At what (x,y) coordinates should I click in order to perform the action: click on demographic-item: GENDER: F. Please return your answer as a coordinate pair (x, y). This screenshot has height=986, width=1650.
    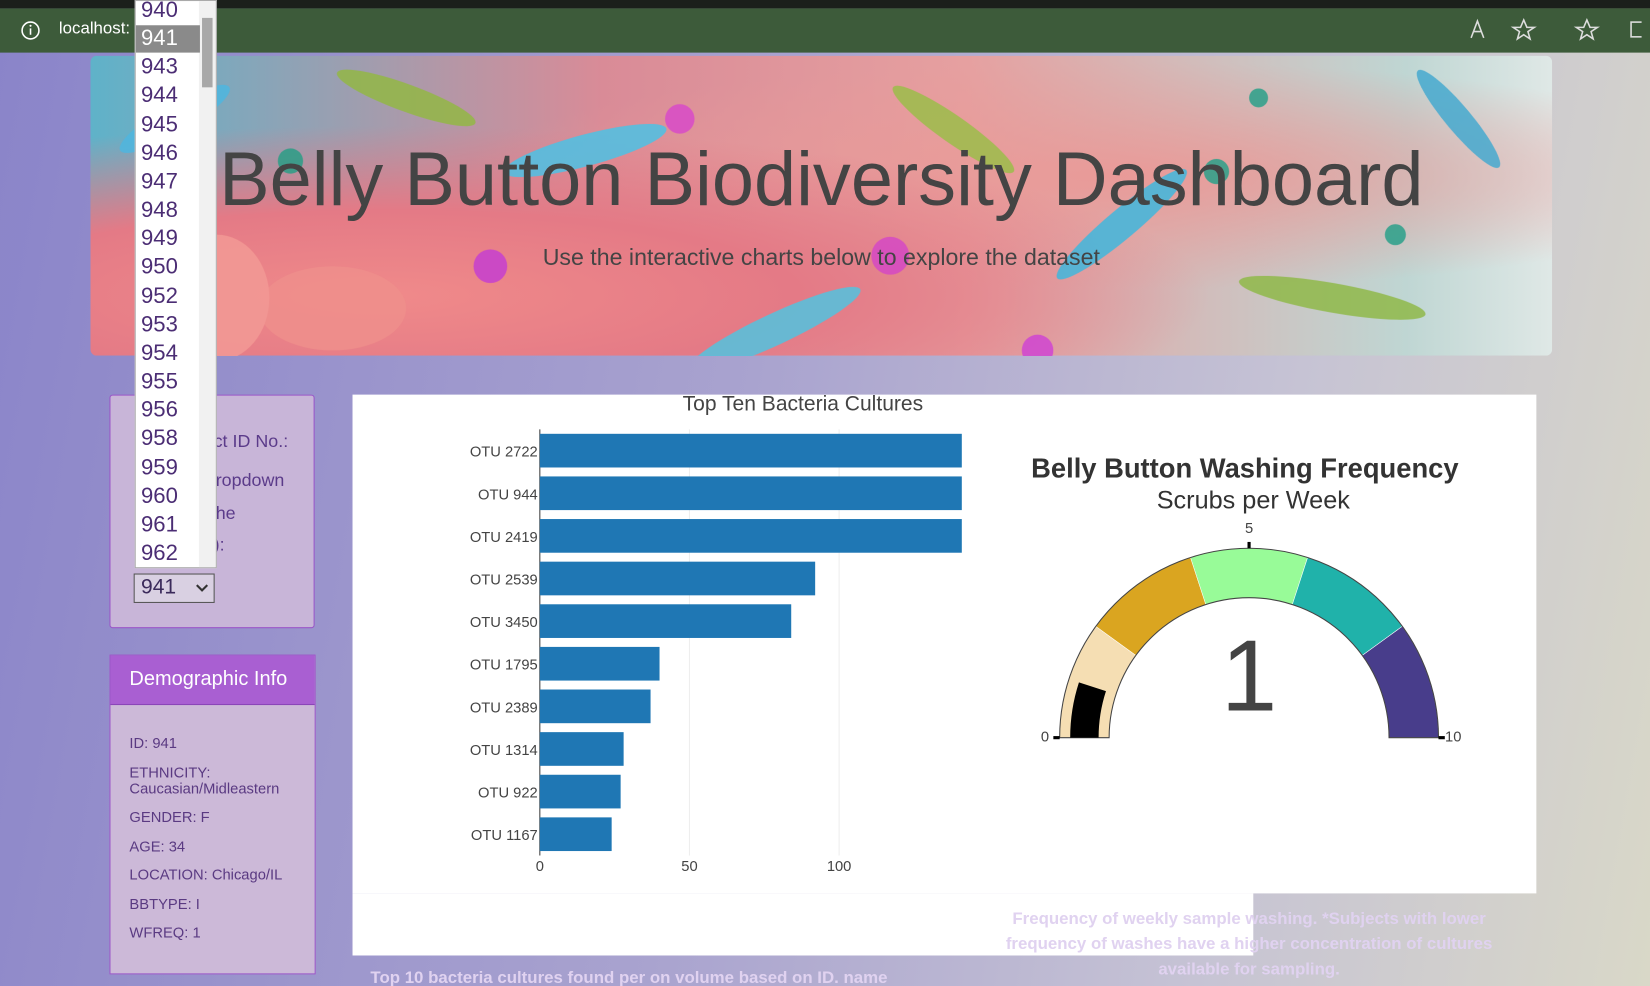
    Looking at the image, I should click on (169, 817).